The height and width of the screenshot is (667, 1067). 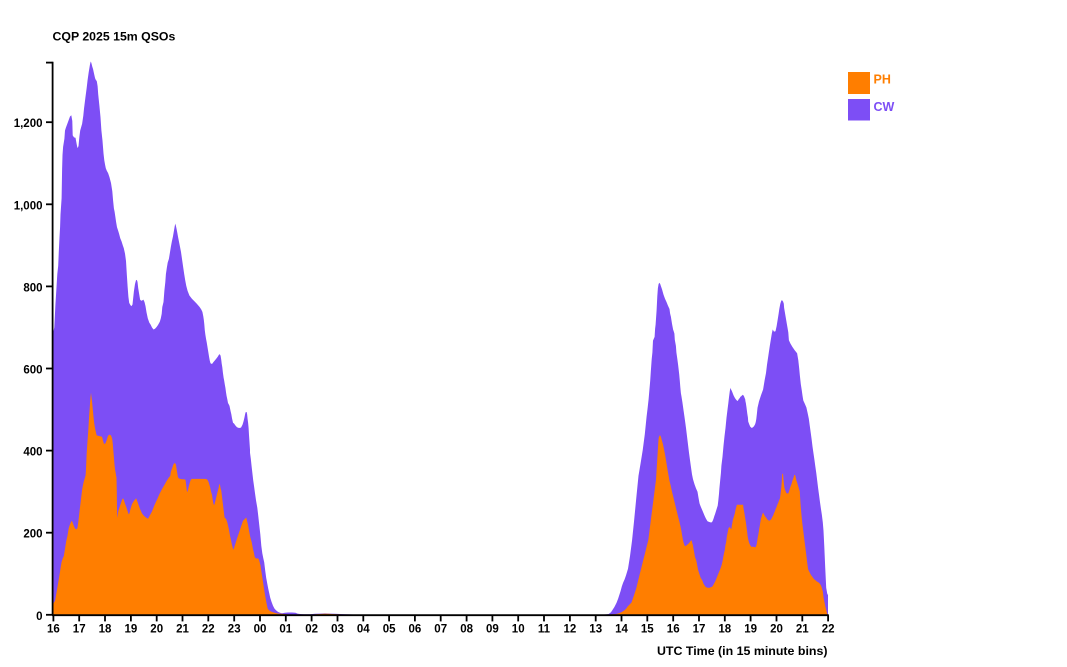 What do you see at coordinates (621, 630) in the screenshot?
I see `svg-text: 14` at bounding box center [621, 630].